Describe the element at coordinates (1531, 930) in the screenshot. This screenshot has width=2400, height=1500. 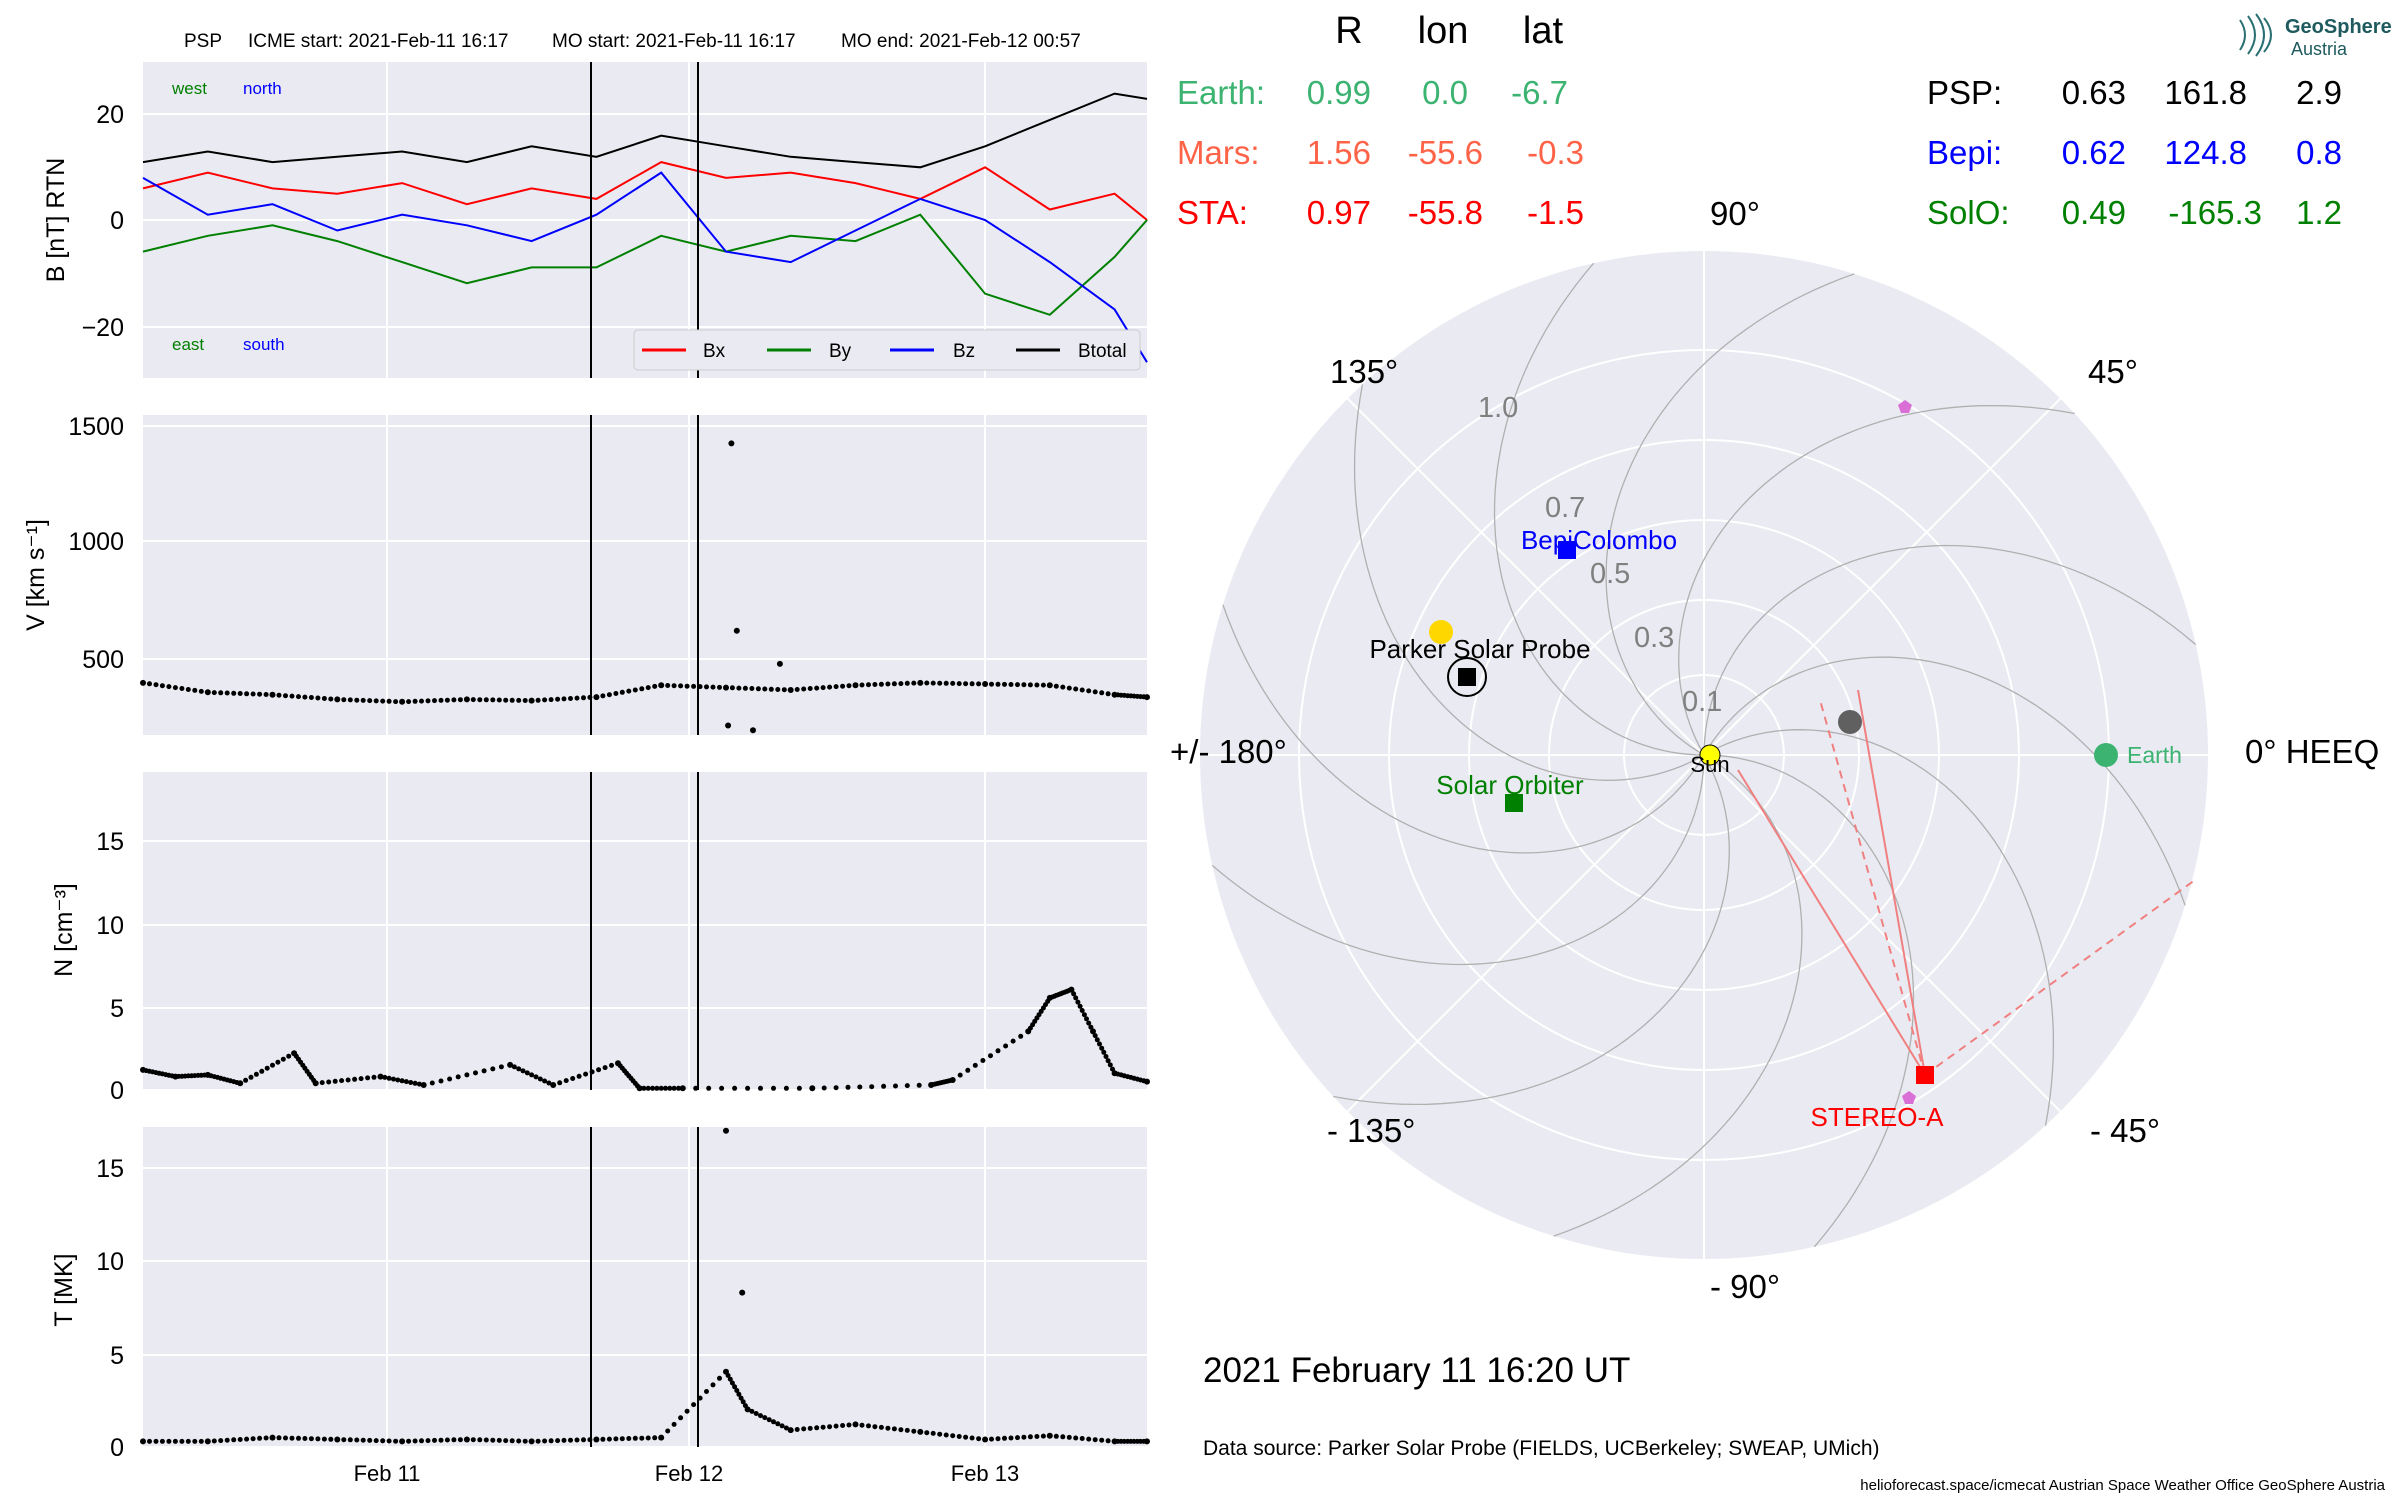
I see `spiral-line` at that location.